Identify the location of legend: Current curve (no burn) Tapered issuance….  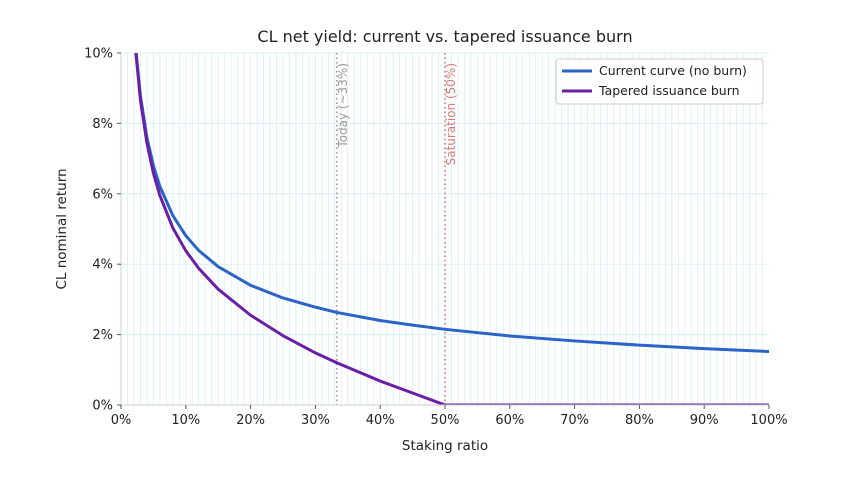
(659, 81).